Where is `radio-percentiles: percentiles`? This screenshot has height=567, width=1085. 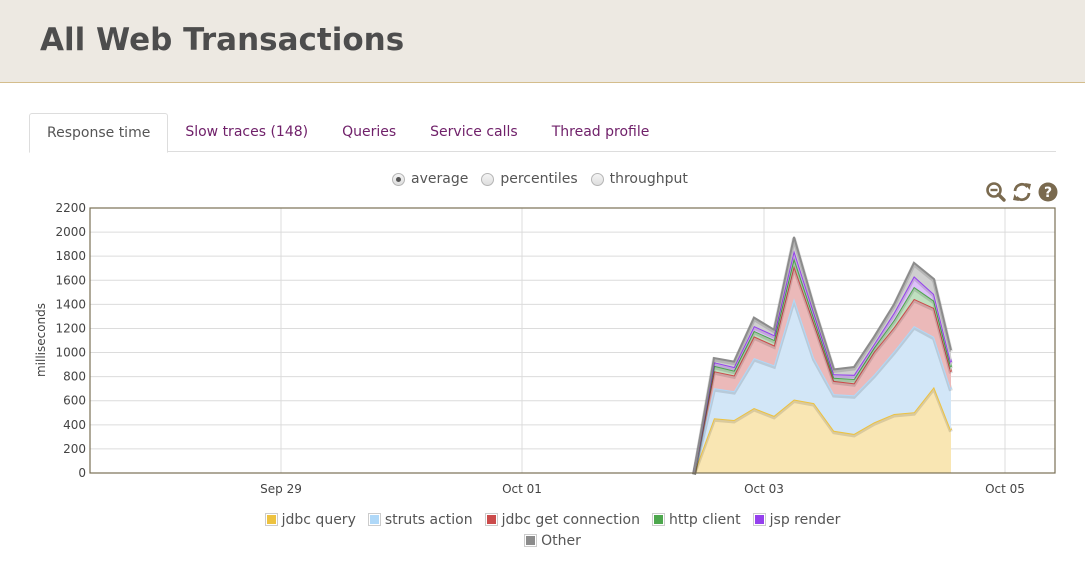 radio-percentiles: percentiles is located at coordinates (529, 179).